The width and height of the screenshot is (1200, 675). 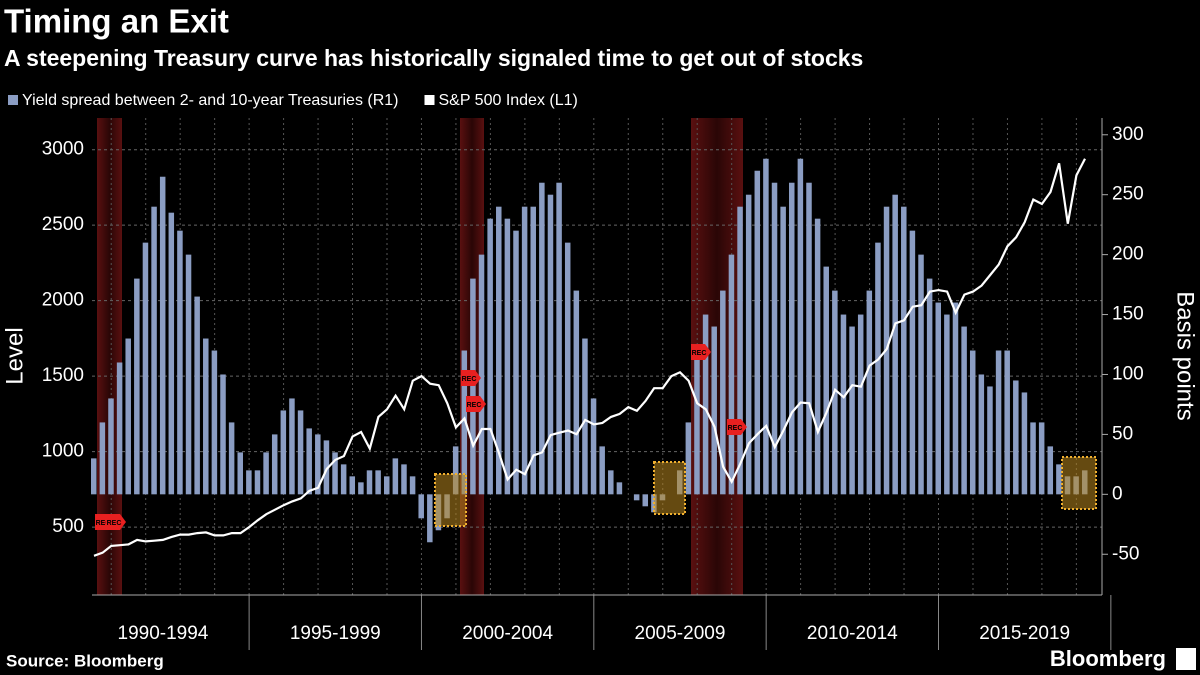 I want to click on x-group-label: 2010-2014, so click(x=852, y=633).